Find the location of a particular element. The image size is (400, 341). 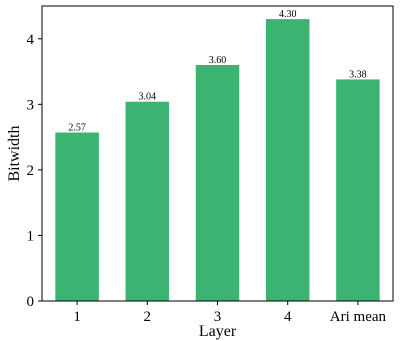

x-tick-label: 2 is located at coordinates (148, 317).